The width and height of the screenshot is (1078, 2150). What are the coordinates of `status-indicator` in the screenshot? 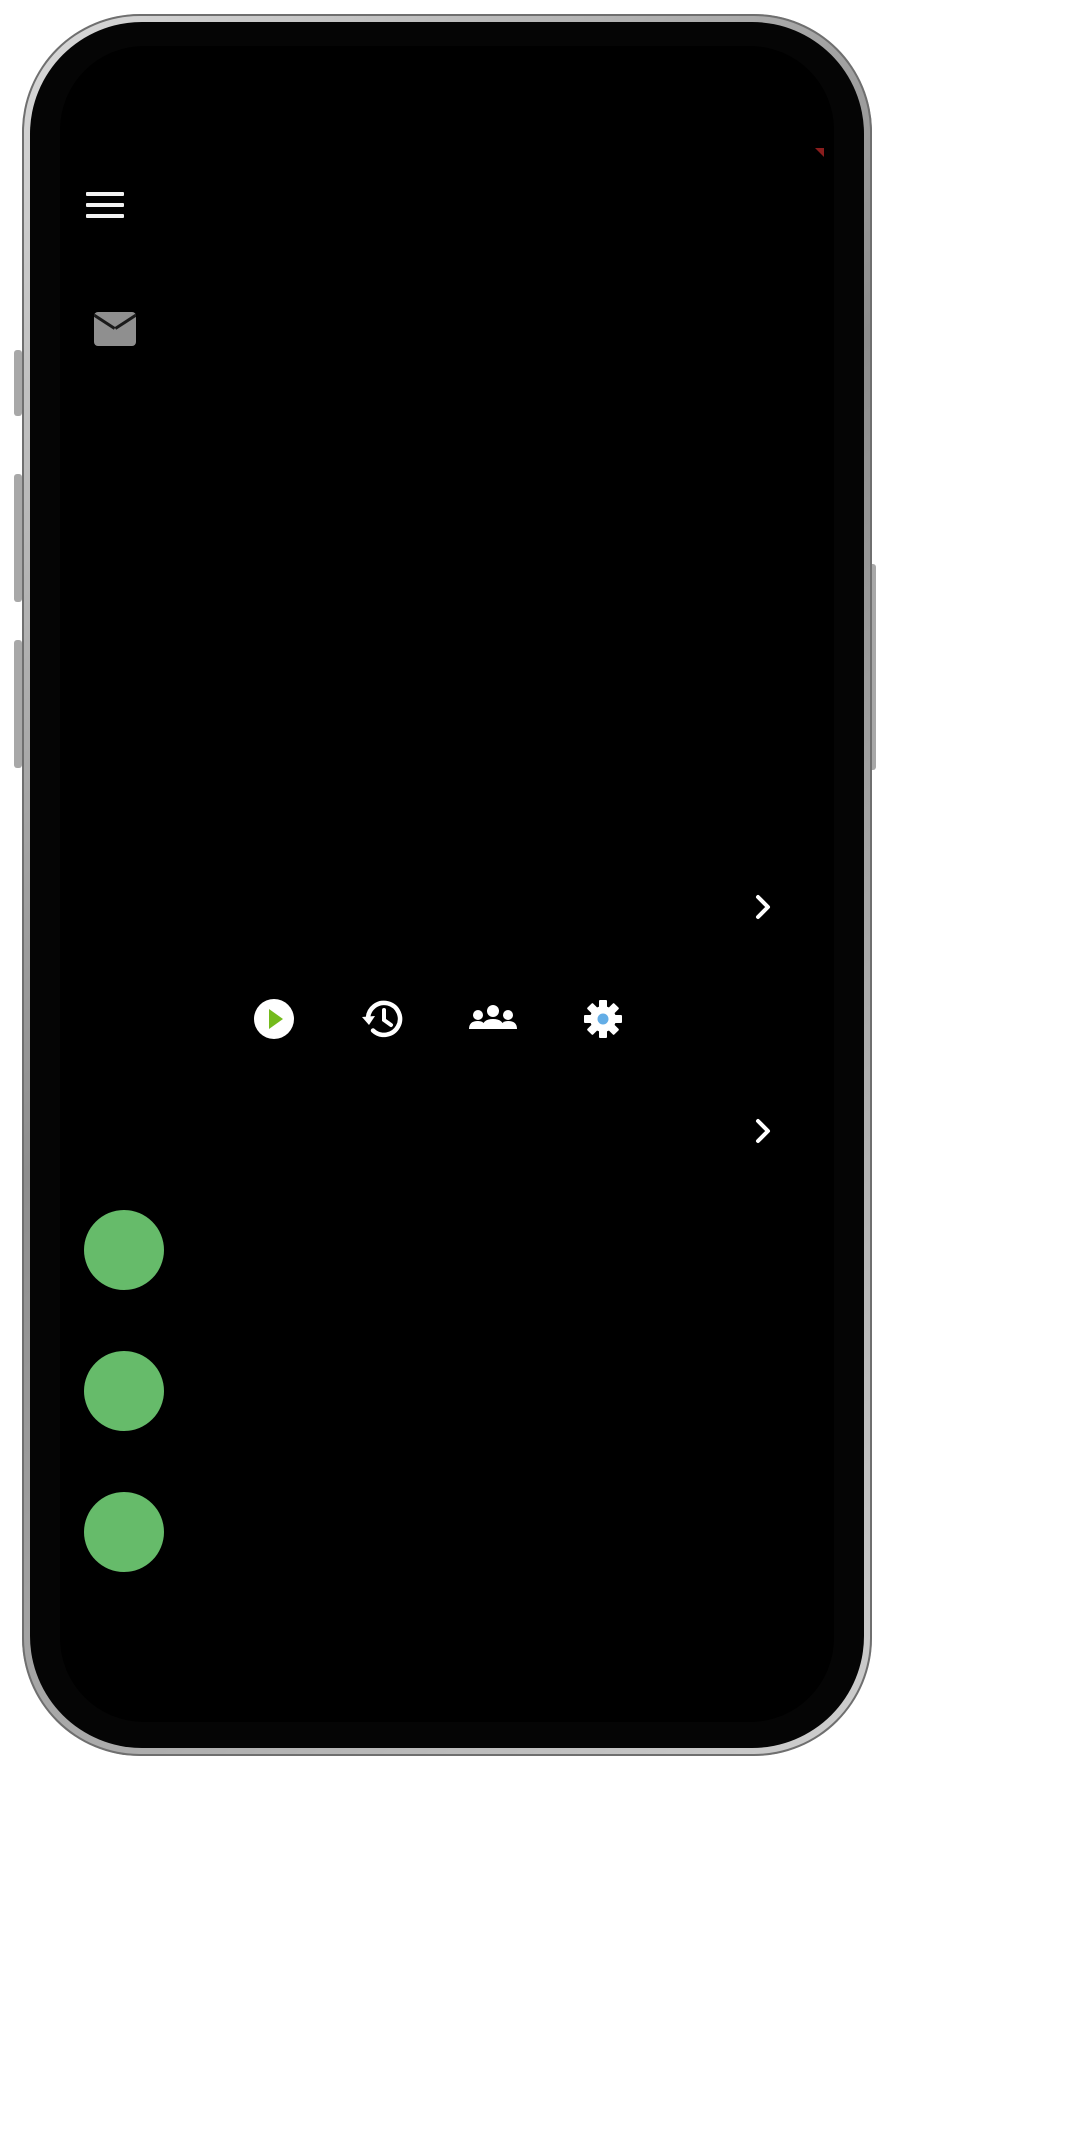 It's located at (819, 152).